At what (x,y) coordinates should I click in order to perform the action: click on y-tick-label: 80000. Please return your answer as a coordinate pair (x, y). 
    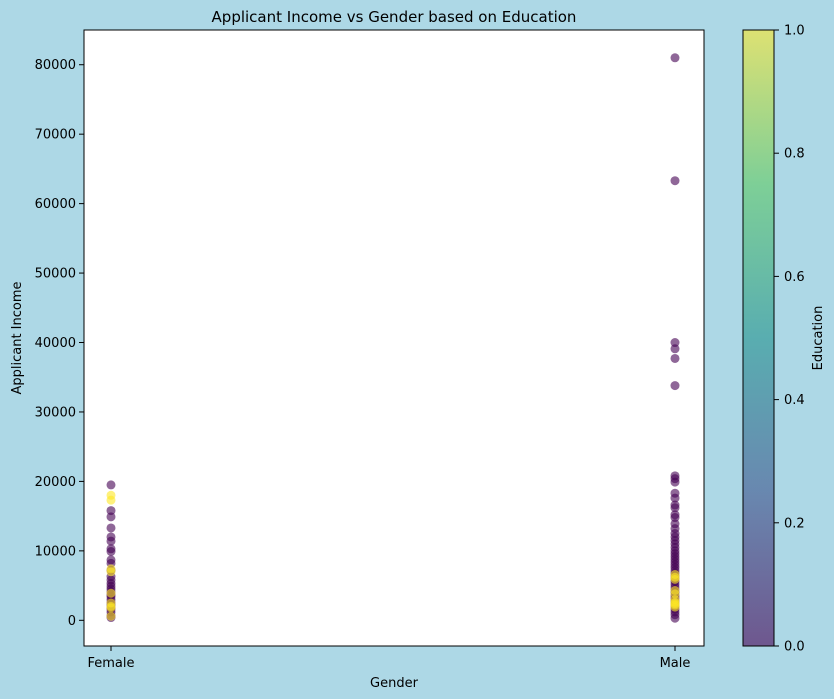
    Looking at the image, I should click on (55, 65).